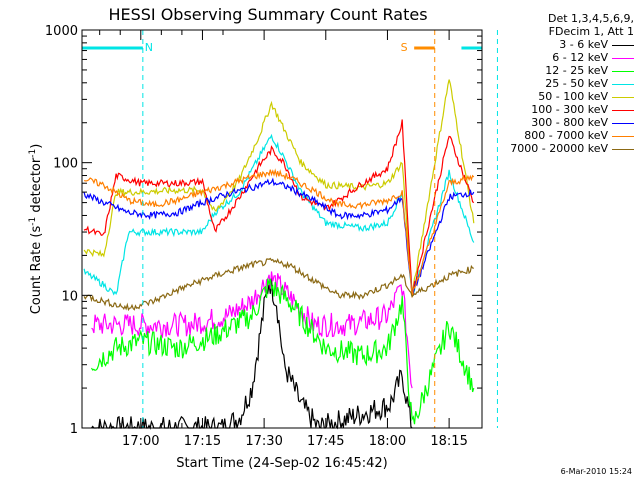  Describe the element at coordinates (69, 296) in the screenshot. I see `y-tick-label: 10` at that location.